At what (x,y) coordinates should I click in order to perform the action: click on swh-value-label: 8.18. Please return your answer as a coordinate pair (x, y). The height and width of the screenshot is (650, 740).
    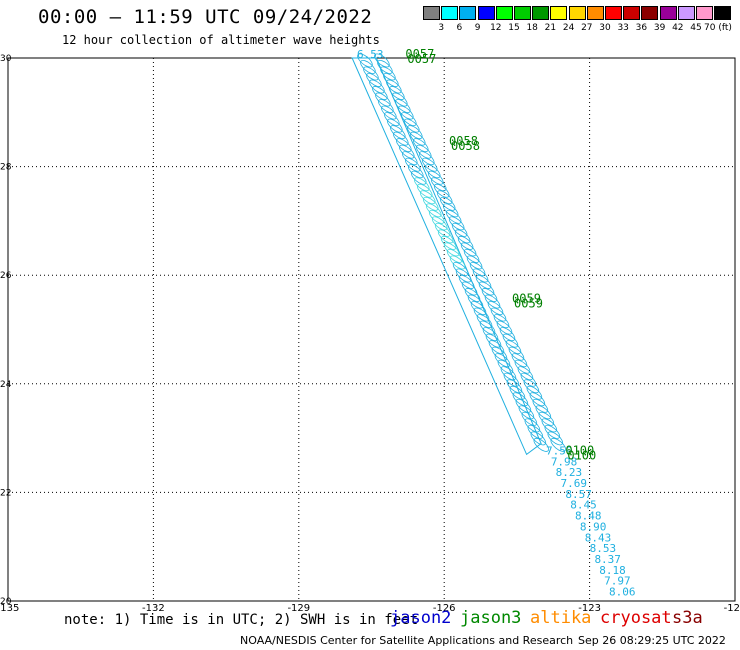
    Looking at the image, I should click on (612, 570).